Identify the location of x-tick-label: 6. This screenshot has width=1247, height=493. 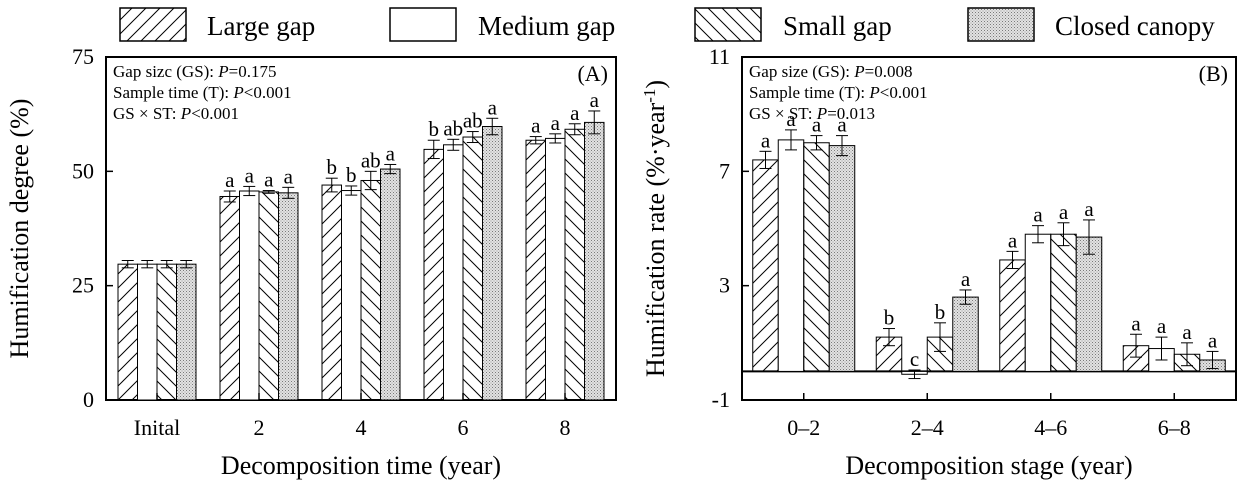
(463, 427).